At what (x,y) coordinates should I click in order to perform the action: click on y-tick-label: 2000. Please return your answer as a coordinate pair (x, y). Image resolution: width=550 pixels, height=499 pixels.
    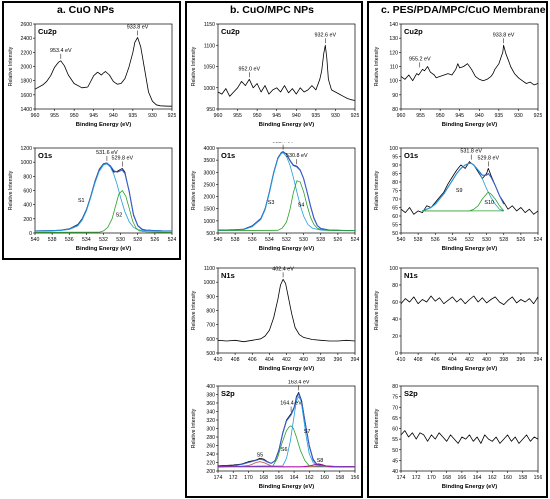
    Looking at the image, I should click on (26, 68).